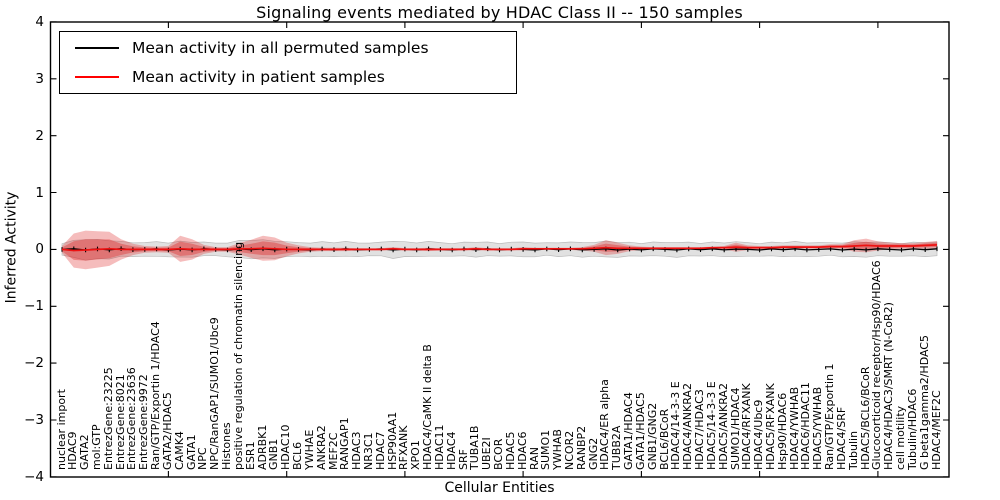 Image resolution: width=1000 pixels, height=500 pixels. Describe the element at coordinates (558, 449) in the screenshot. I see `x-tick-label: YWHAB` at that location.